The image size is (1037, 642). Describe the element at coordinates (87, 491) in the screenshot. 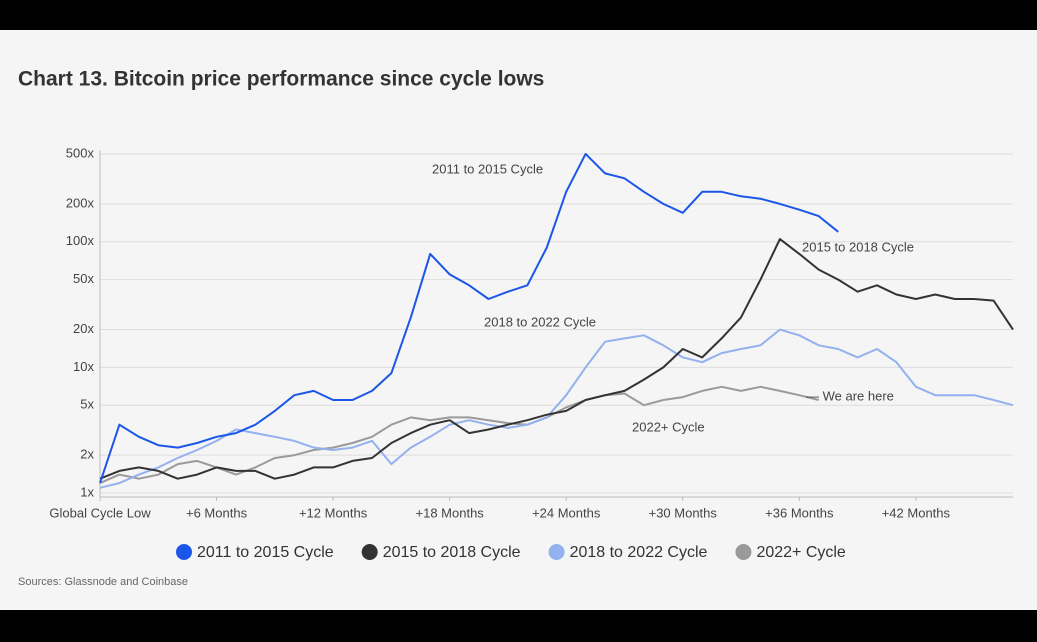

I see `y-tick-label: 1x` at that location.